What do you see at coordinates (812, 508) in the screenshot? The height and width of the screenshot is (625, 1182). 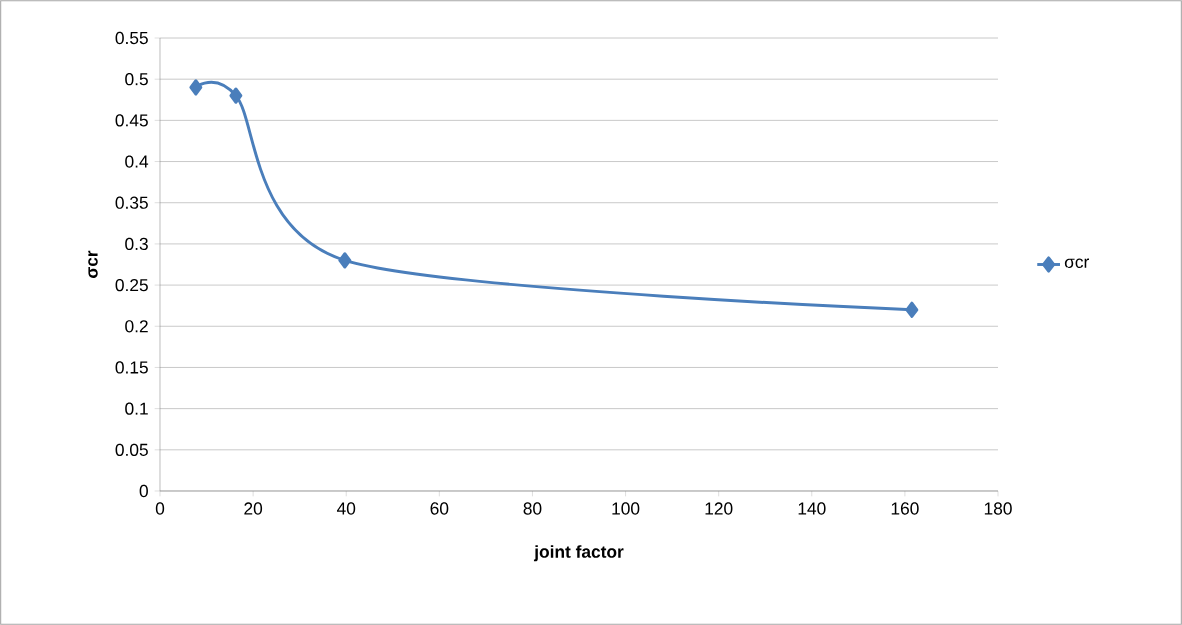 I see `x-tick-label: 140` at bounding box center [812, 508].